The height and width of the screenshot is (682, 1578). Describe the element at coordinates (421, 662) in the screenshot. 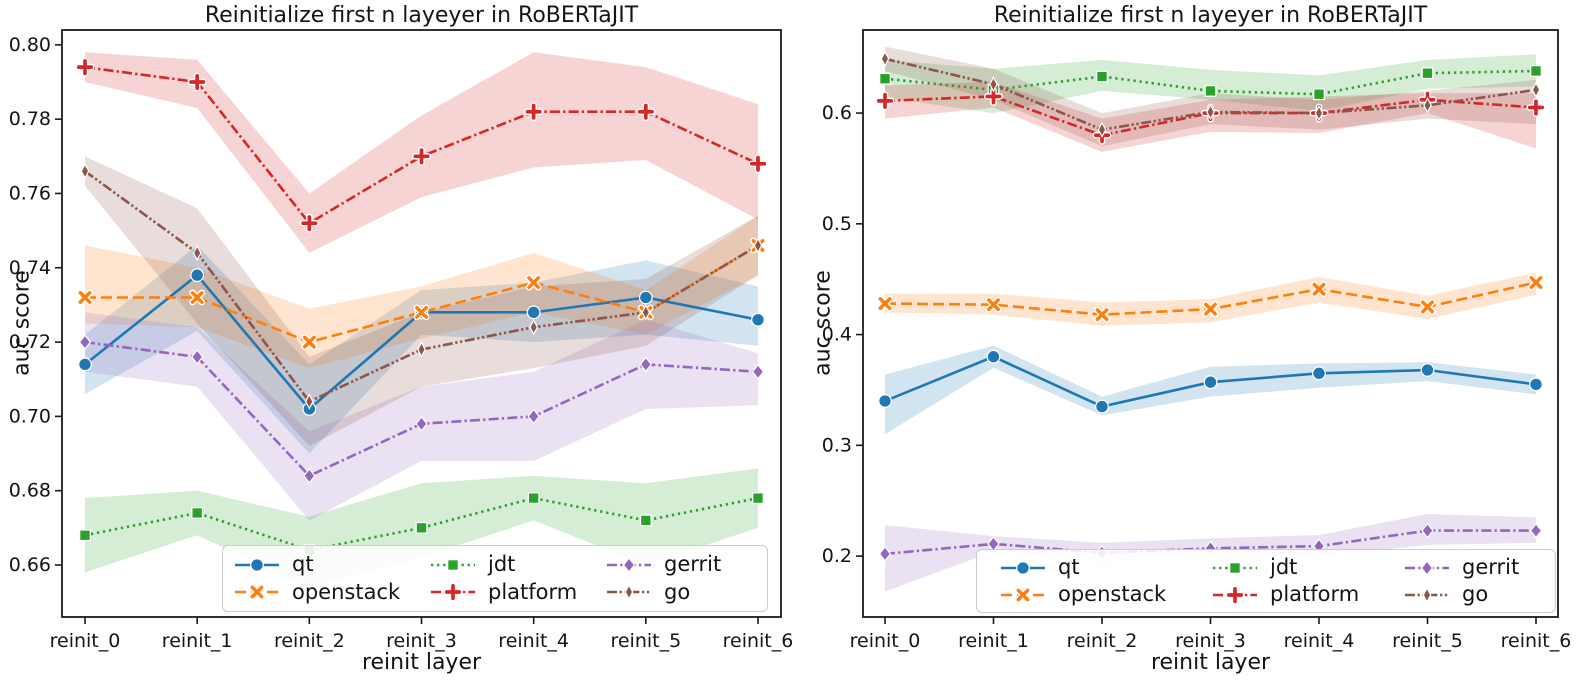

I see `left-chart-xlabel: reinit layer` at that location.